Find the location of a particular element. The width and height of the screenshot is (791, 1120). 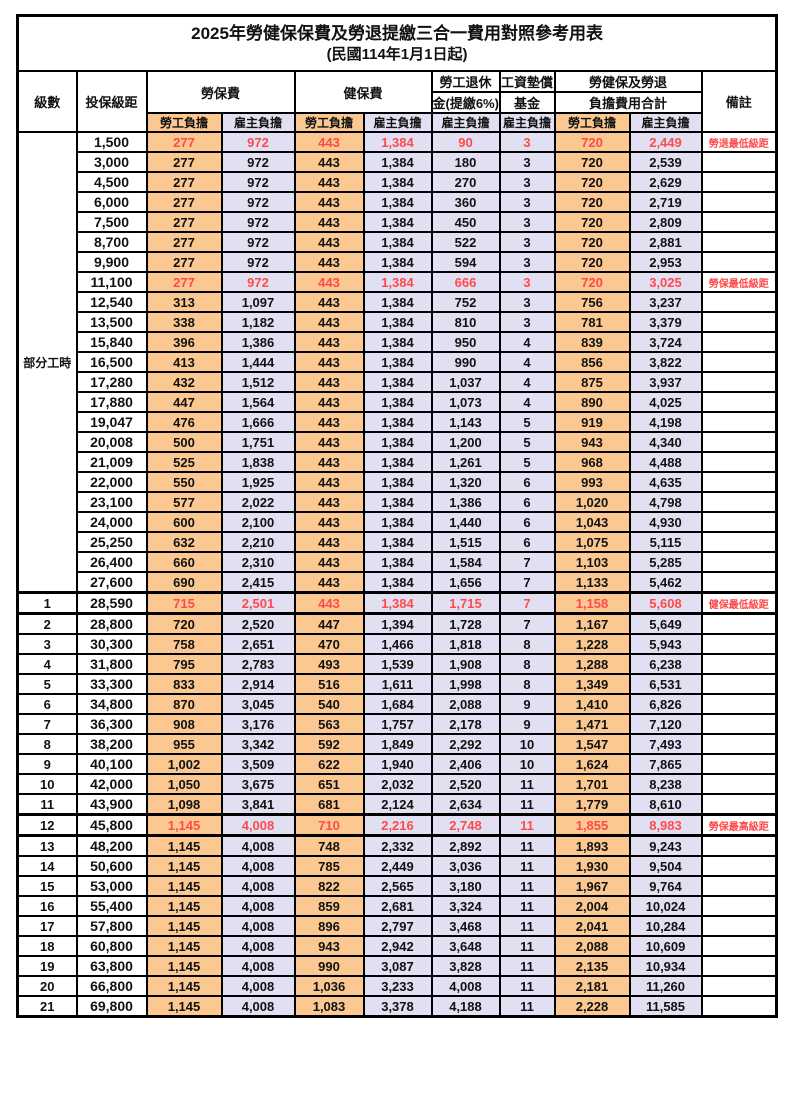

bracket-cell: 45,800 is located at coordinates (111, 825).